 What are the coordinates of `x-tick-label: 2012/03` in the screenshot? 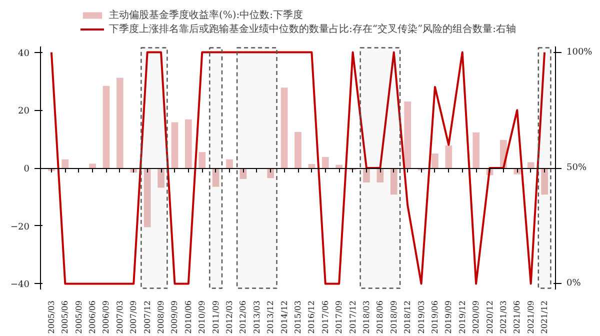 It's located at (229, 317).